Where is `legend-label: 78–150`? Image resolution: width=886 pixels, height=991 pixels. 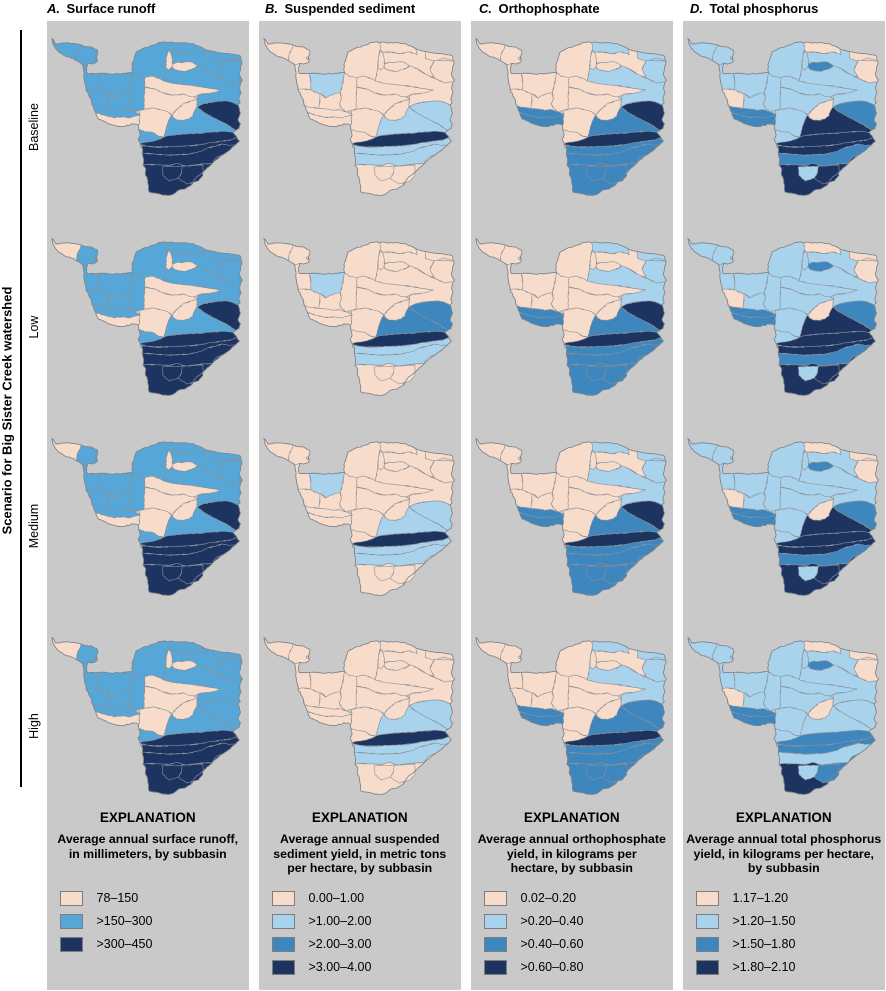 legend-label: 78–150 is located at coordinates (117, 898).